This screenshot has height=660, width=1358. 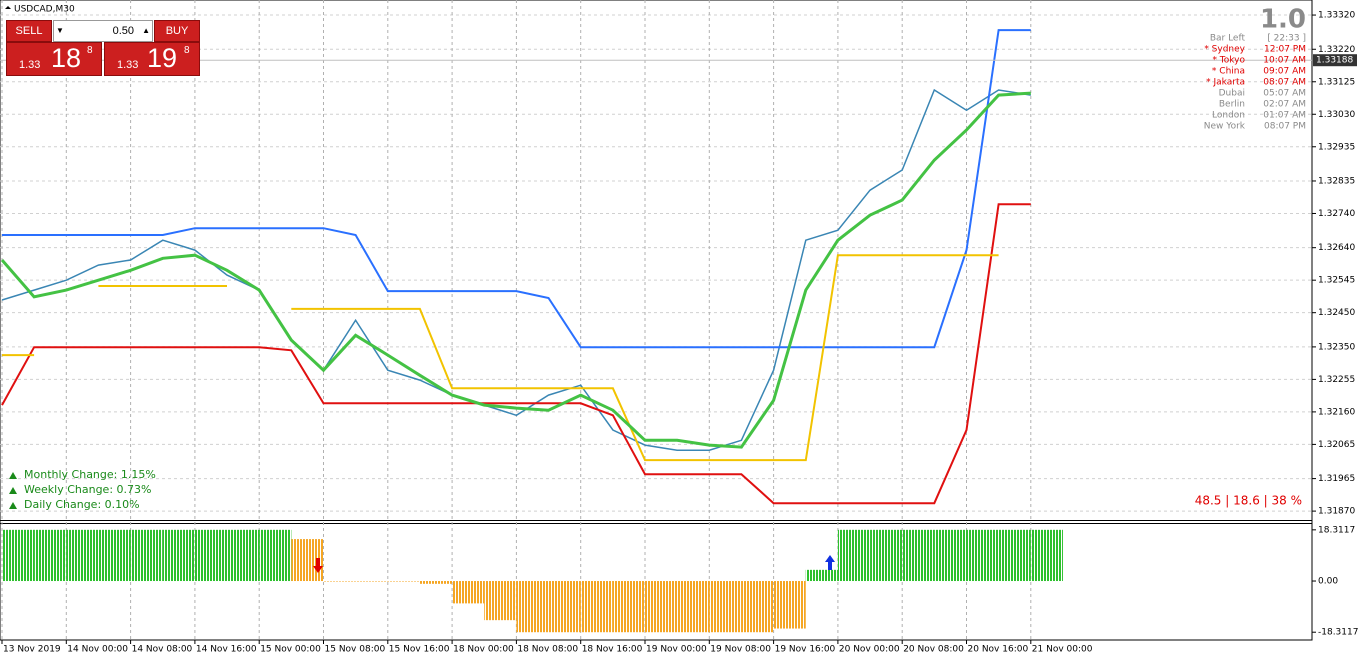 What do you see at coordinates (869, 650) in the screenshot?
I see `x-tick-label: 20 Nov 00:00` at bounding box center [869, 650].